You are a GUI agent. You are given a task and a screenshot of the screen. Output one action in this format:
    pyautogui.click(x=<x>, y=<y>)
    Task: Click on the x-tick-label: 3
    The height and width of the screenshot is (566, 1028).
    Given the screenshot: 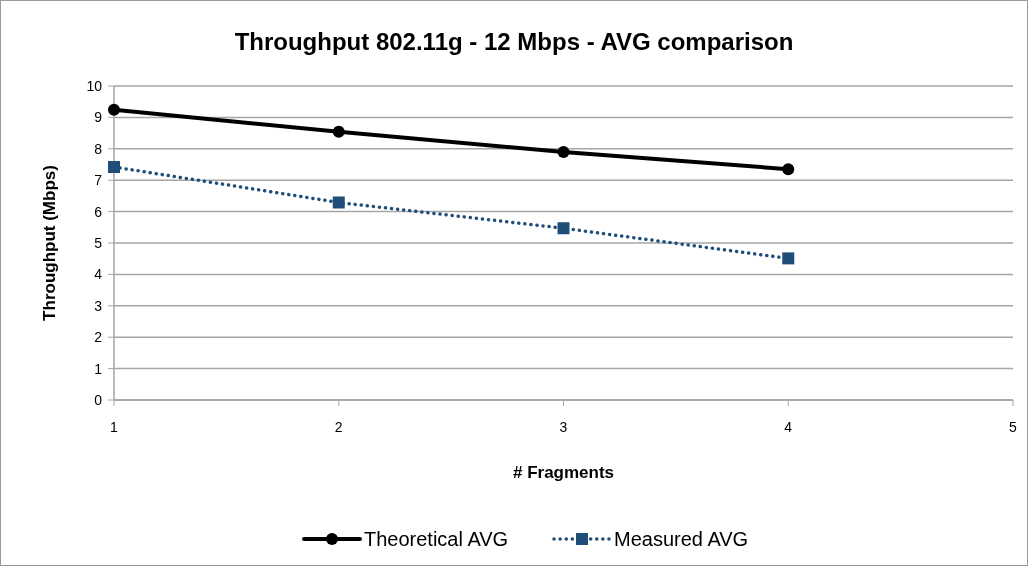 What is the action you would take?
    pyautogui.click(x=563, y=427)
    